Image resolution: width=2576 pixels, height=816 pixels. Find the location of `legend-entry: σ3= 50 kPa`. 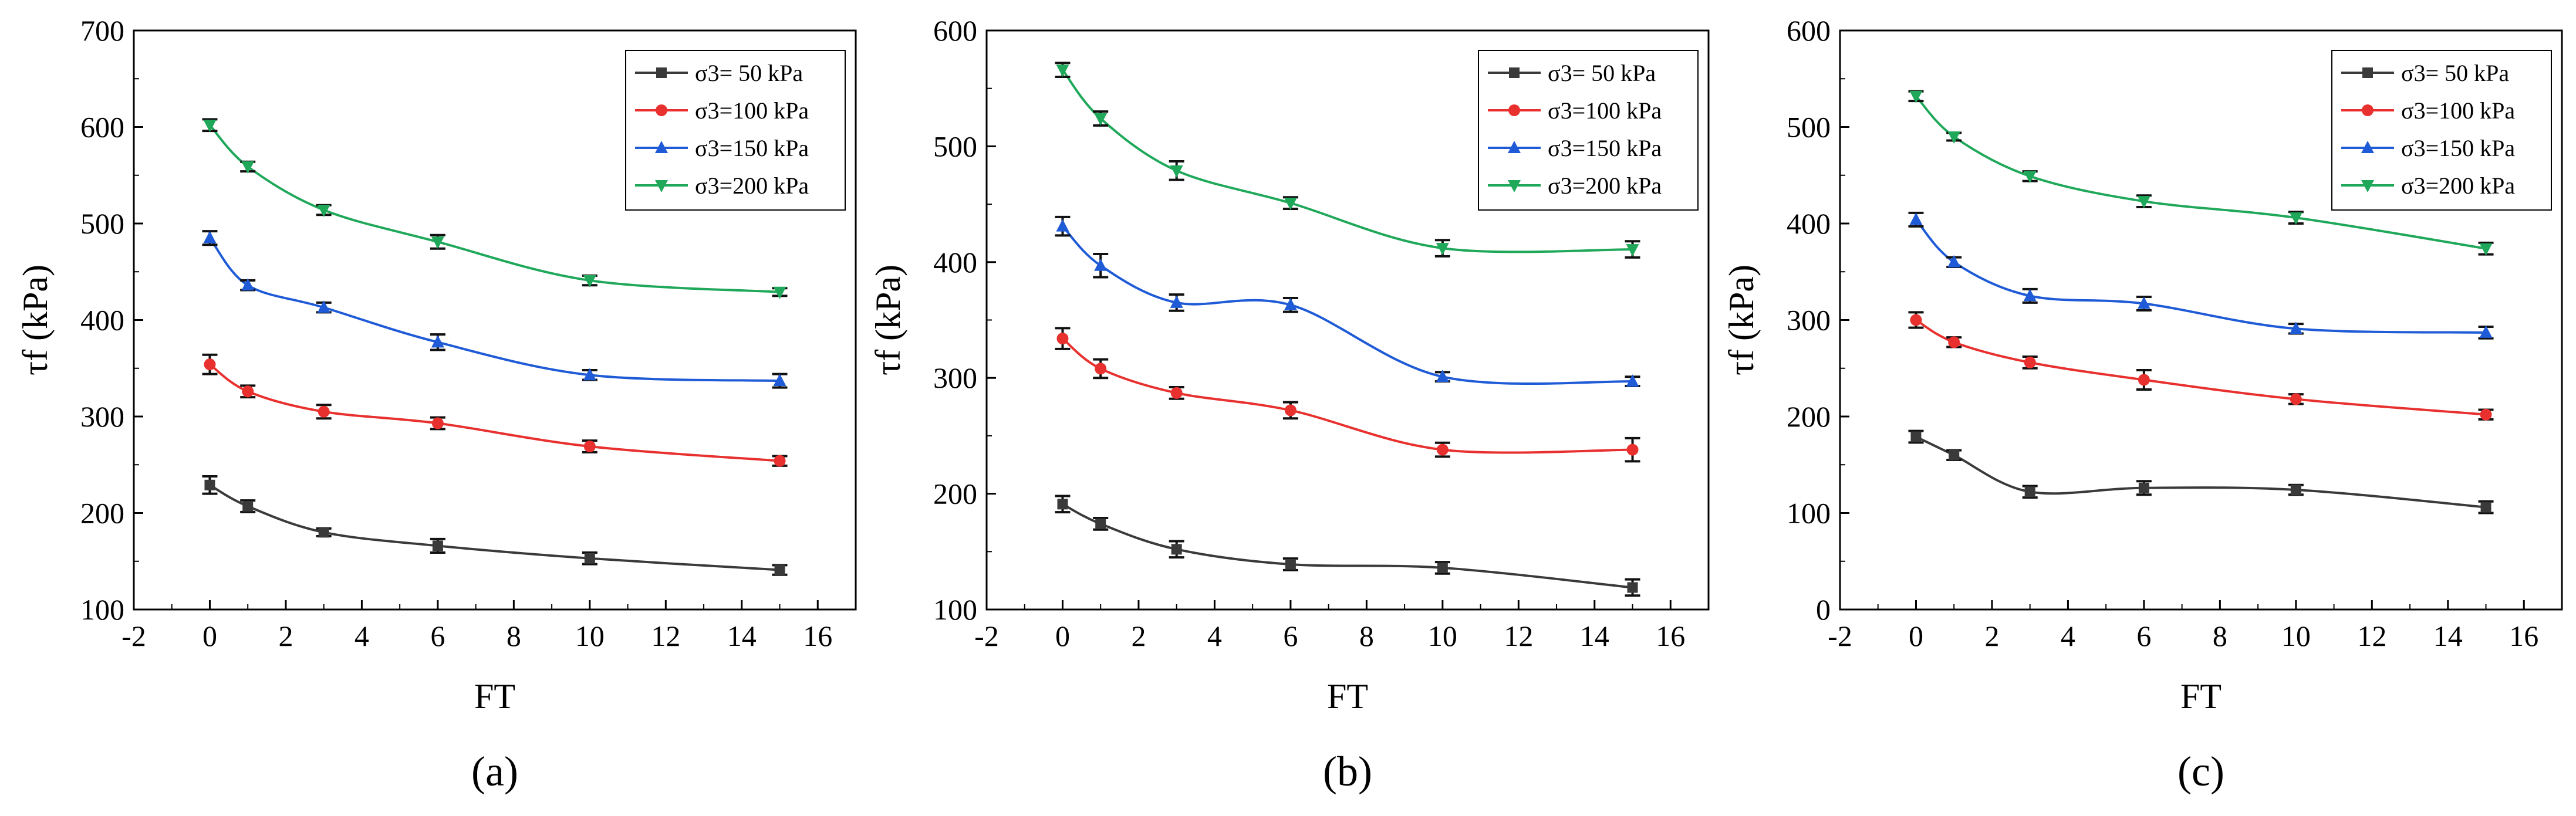

legend-entry: σ3= 50 kPa is located at coordinates (1602, 73).